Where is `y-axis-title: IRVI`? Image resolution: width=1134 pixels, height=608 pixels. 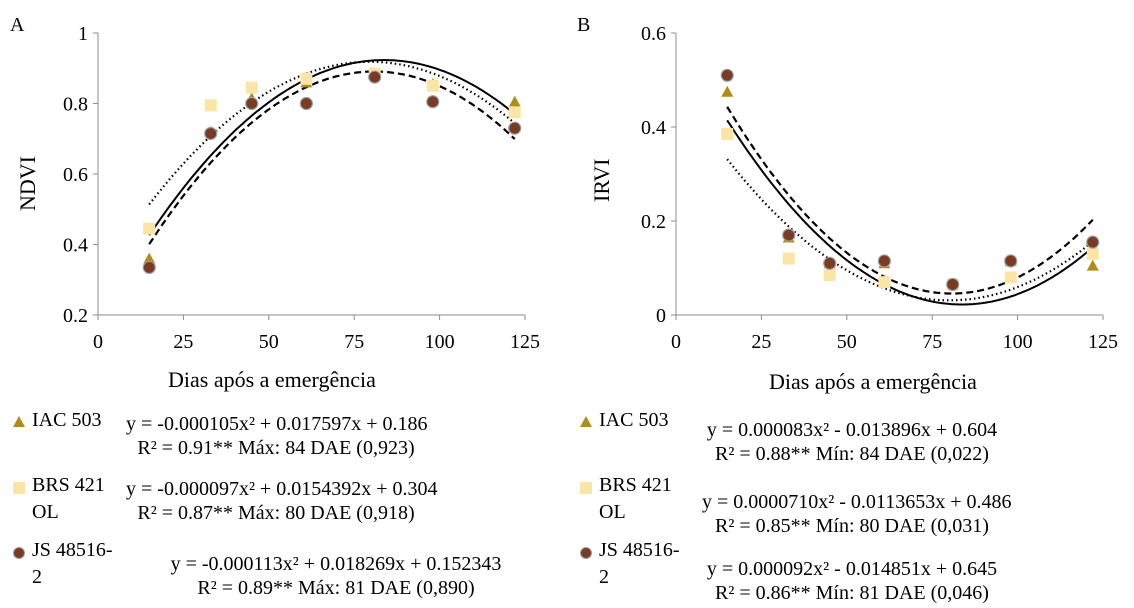 y-axis-title: IRVI is located at coordinates (601, 180).